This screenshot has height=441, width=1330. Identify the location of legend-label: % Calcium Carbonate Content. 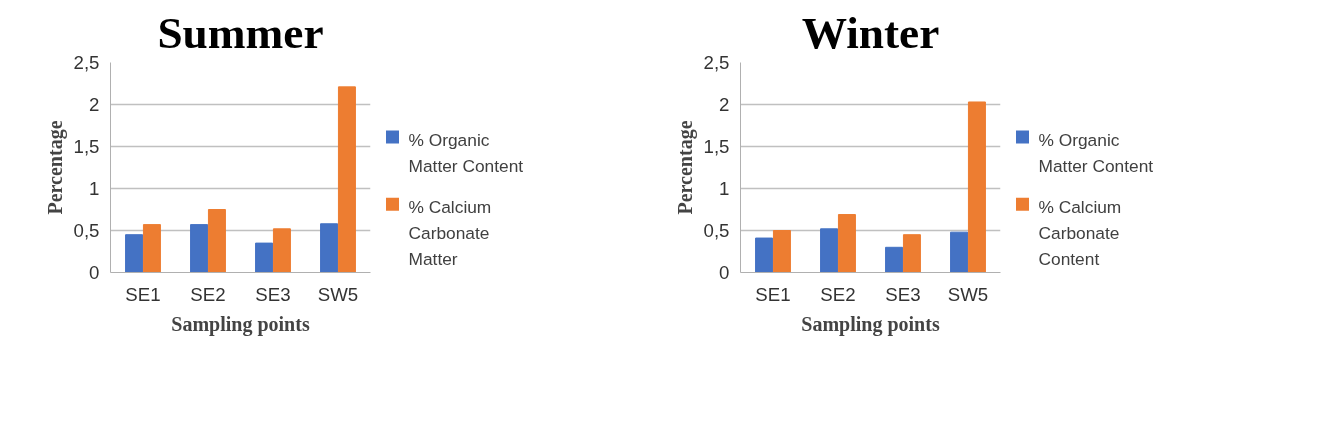
(1080, 233).